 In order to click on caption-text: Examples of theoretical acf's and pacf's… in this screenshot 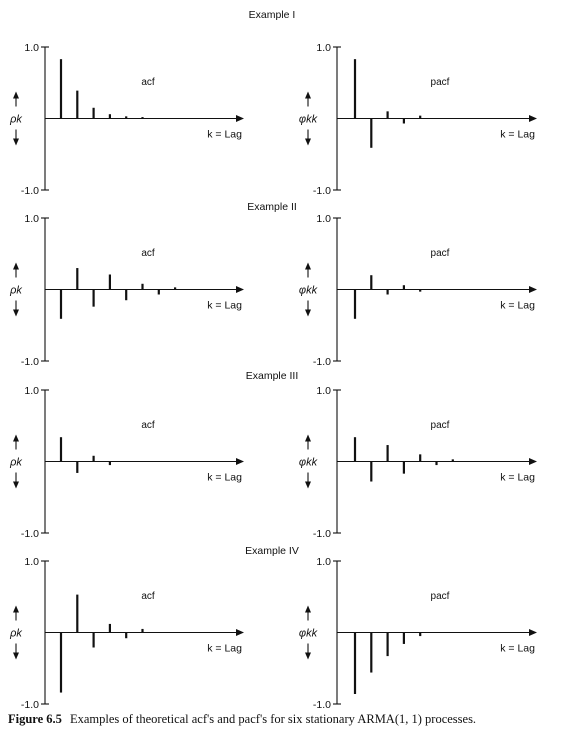, I will do `click(273, 719)`.